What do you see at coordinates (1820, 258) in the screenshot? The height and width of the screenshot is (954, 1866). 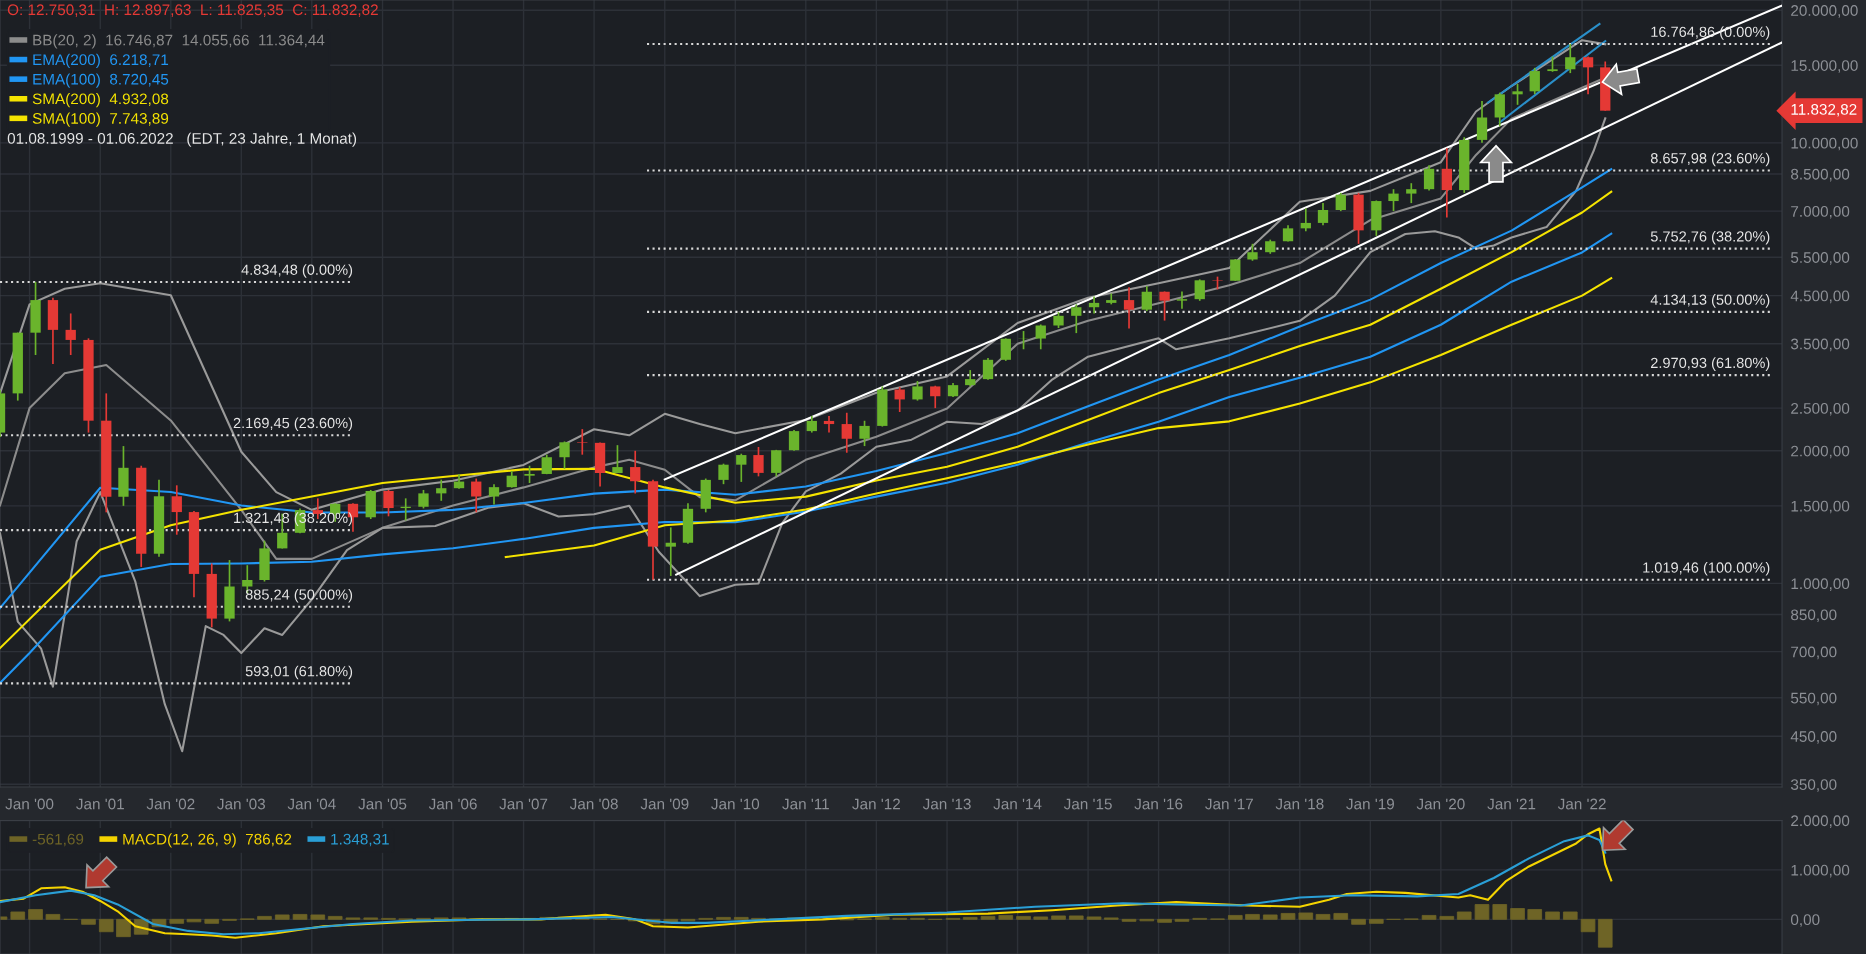 I see `y-tick-label: 5.500,00` at bounding box center [1820, 258].